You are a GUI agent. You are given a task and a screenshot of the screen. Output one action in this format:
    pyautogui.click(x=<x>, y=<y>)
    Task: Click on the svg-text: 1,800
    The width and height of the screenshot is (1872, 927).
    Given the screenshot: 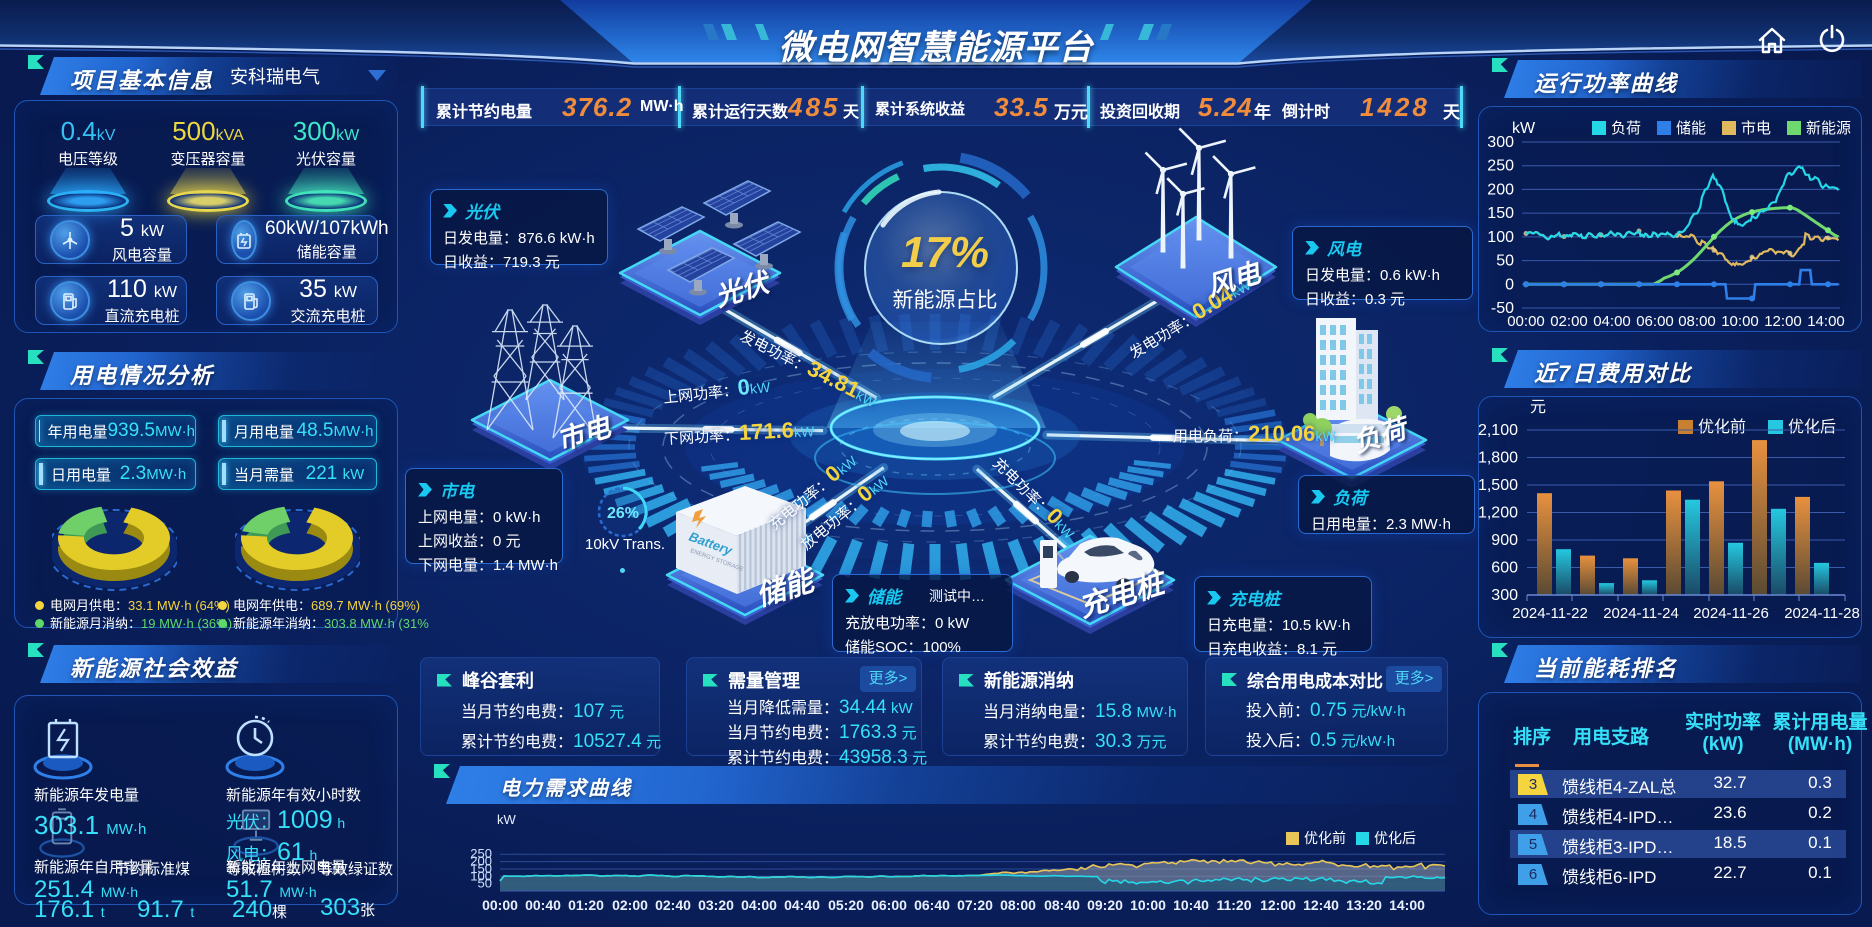 What is the action you would take?
    pyautogui.click(x=1498, y=458)
    